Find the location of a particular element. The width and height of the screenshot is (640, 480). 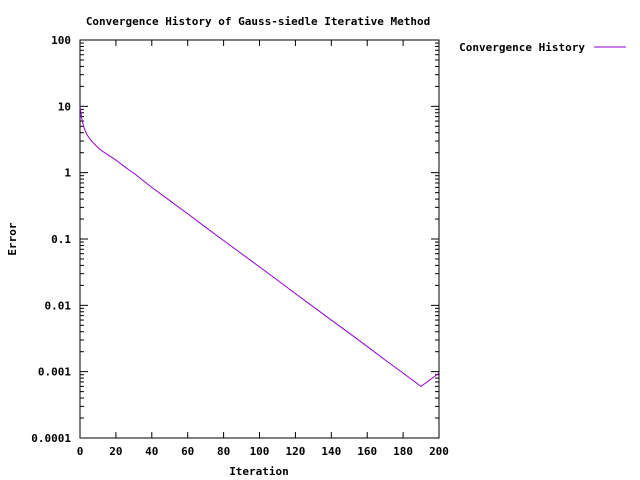

y-tick-label: 0.1 is located at coordinates (61, 239).